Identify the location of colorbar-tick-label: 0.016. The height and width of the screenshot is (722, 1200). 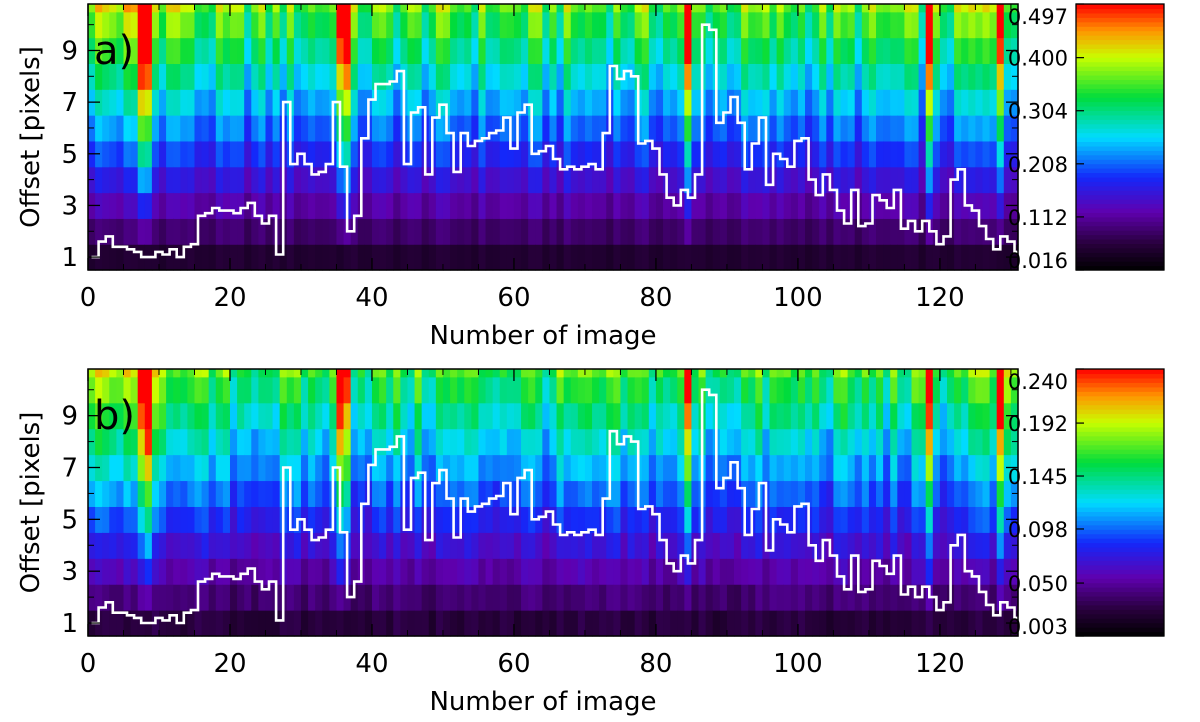
(1038, 261).